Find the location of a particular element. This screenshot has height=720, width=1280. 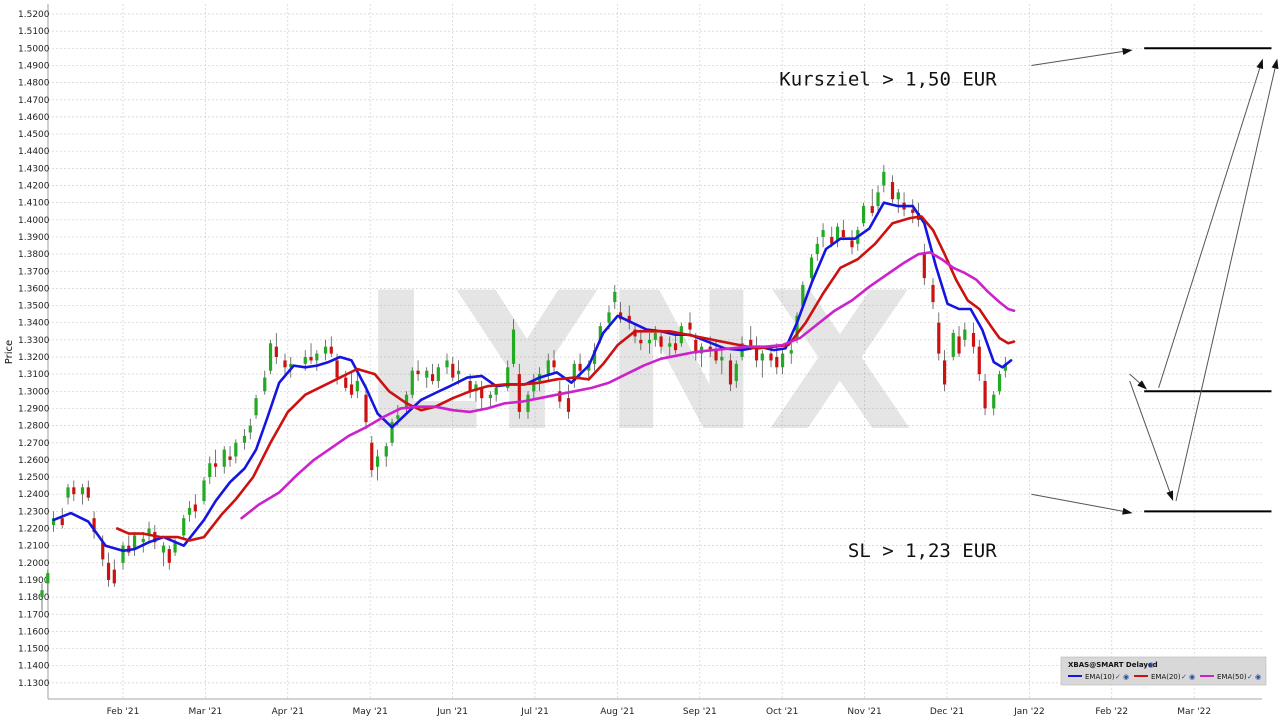

y-tick-label: 1.4200 is located at coordinates (34, 187).